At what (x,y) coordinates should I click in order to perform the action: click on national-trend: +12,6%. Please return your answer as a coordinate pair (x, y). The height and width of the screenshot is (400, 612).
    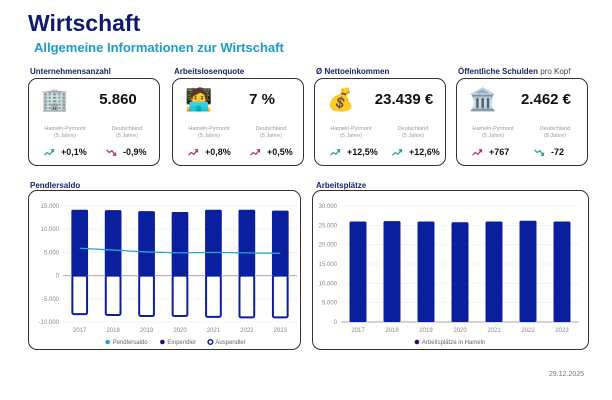
    Looking at the image, I should click on (415, 152).